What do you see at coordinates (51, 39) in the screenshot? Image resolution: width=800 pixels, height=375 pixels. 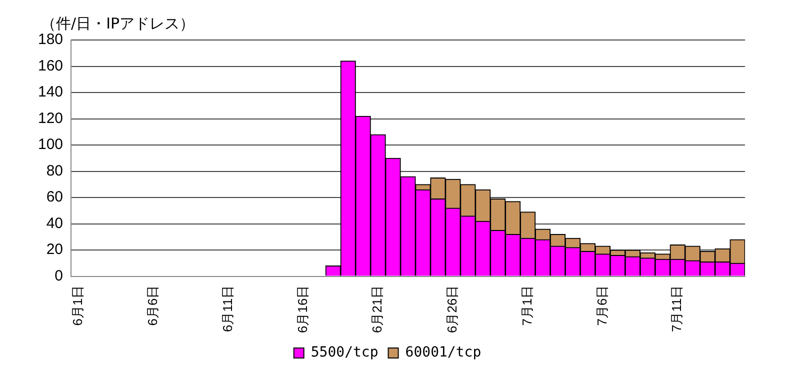 I see `y-tick-label: 180` at bounding box center [51, 39].